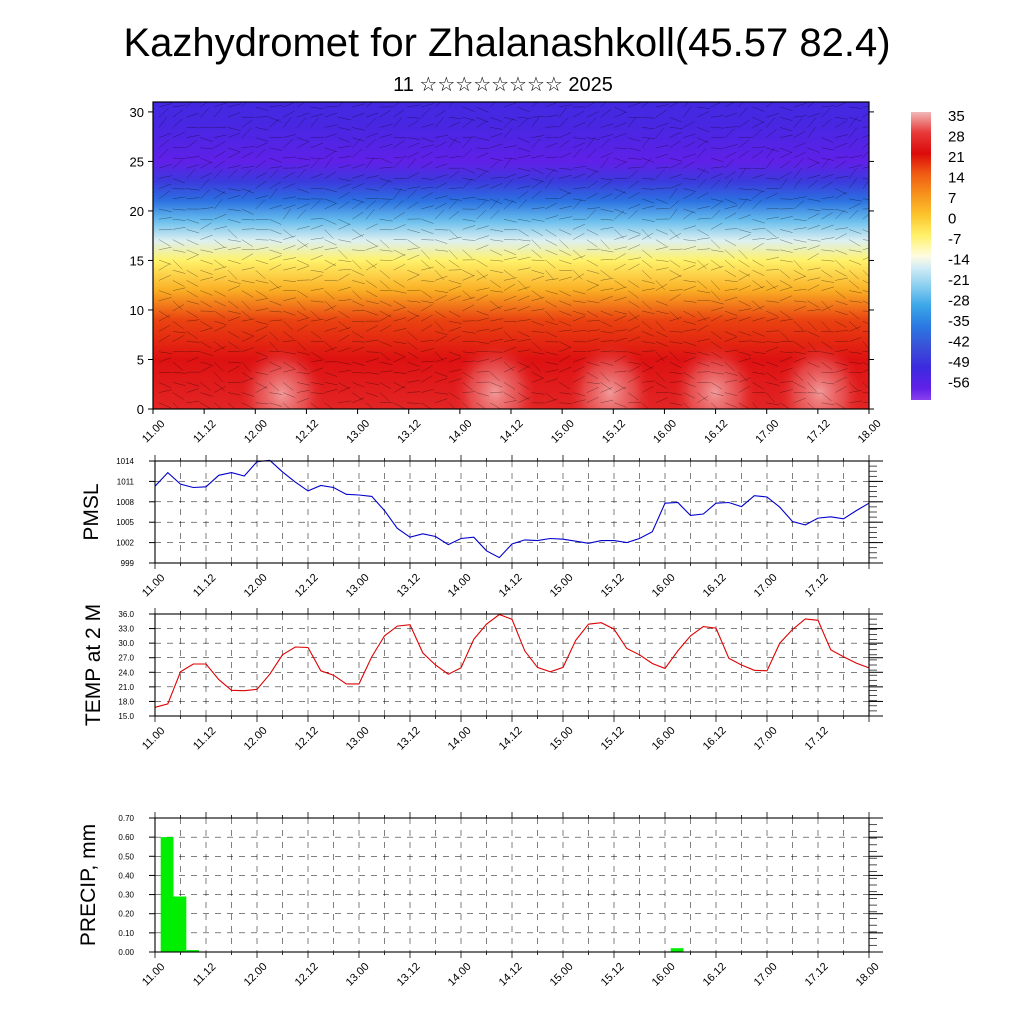 This screenshot has height=1024, width=1024. What do you see at coordinates (715, 586) in the screenshot?
I see `x-tick-label: 16.12` at bounding box center [715, 586].